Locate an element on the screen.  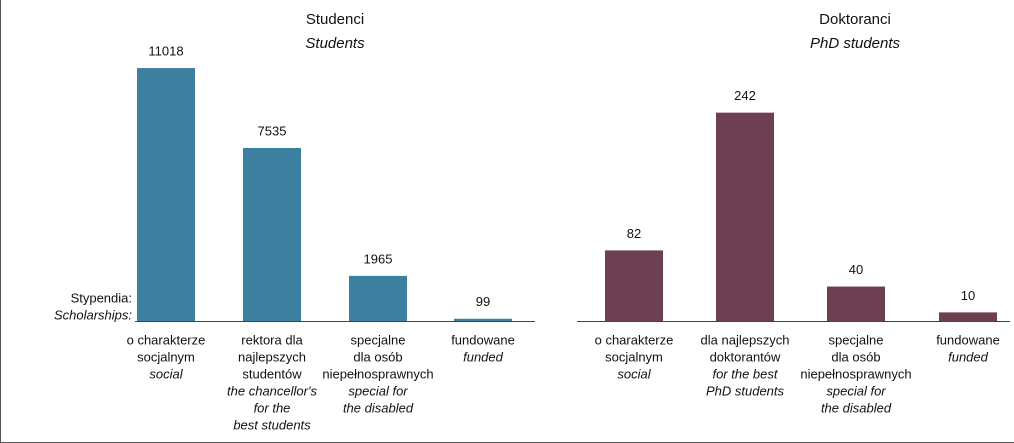
value-label: 7535 is located at coordinates (272, 130).